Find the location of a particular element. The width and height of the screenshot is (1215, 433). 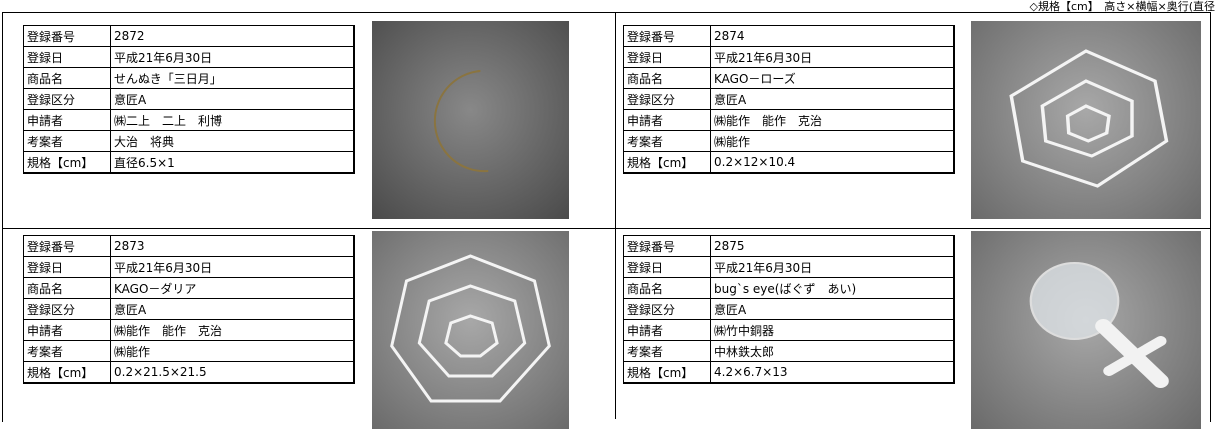

field-value: 大治 将典 is located at coordinates (232, 141).